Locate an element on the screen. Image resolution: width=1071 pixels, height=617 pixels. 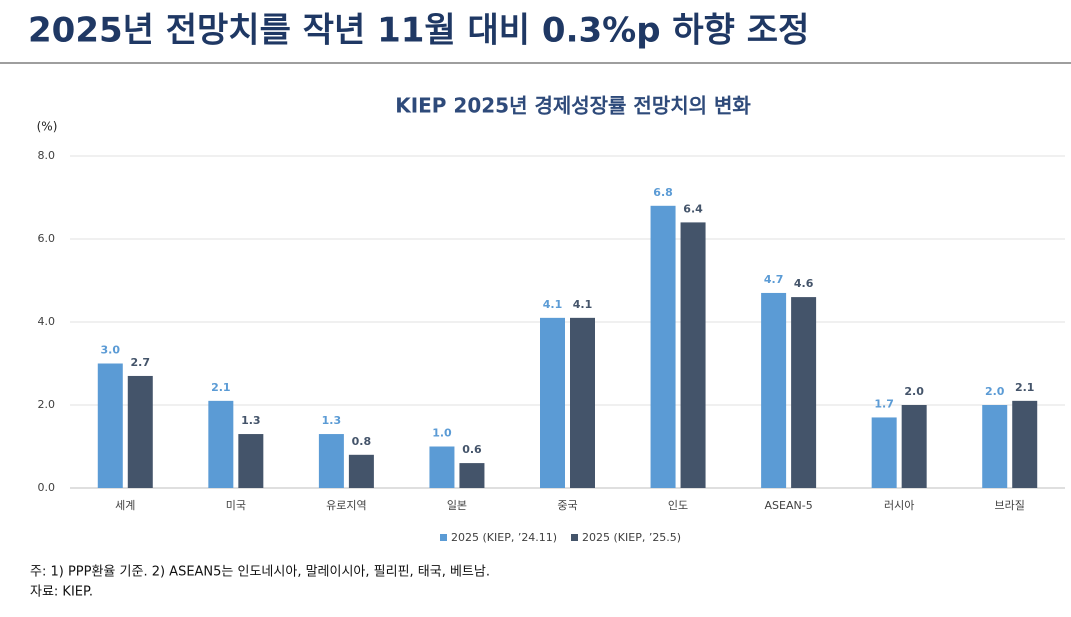
x-tick-label: 중국 is located at coordinates (567, 505).